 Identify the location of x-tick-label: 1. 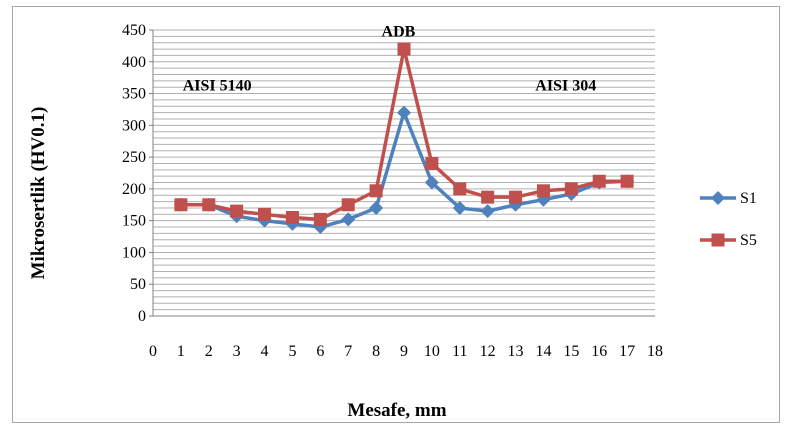
(181, 351).